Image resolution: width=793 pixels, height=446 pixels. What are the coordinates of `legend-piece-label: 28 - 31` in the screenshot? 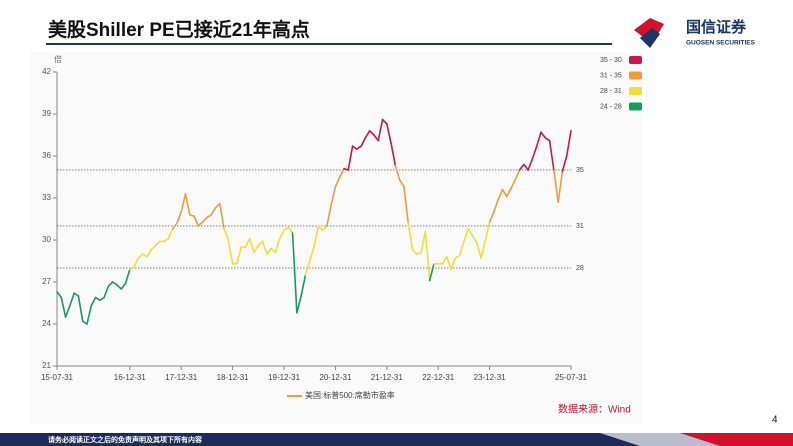 It's located at (611, 91).